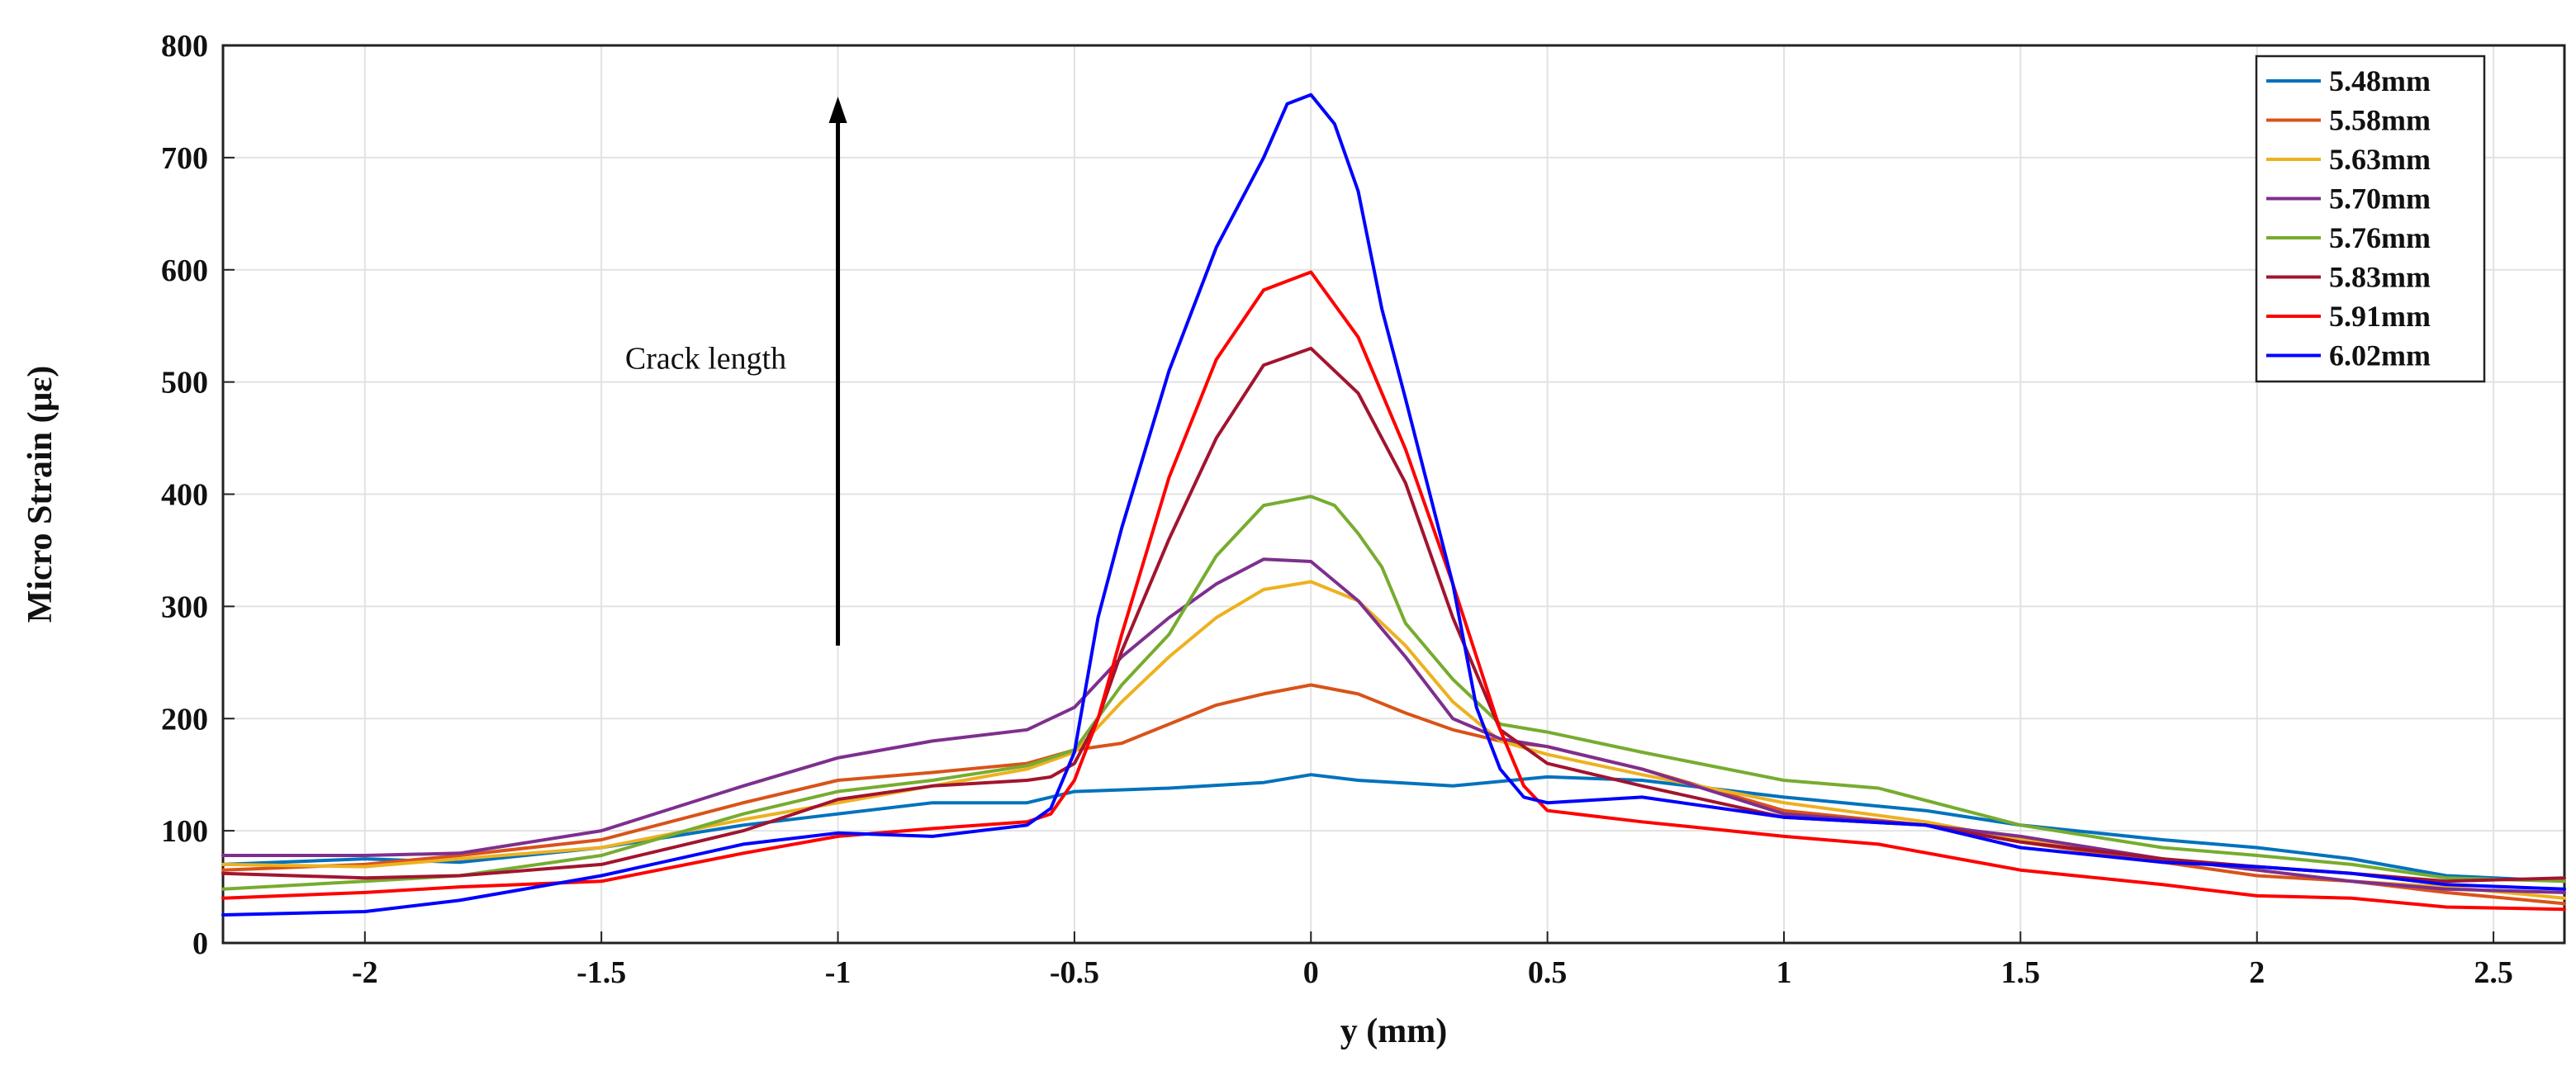 The image size is (2576, 1066). What do you see at coordinates (2380, 120) in the screenshot?
I see `legend-label-5.58mm: 5.58mm` at bounding box center [2380, 120].